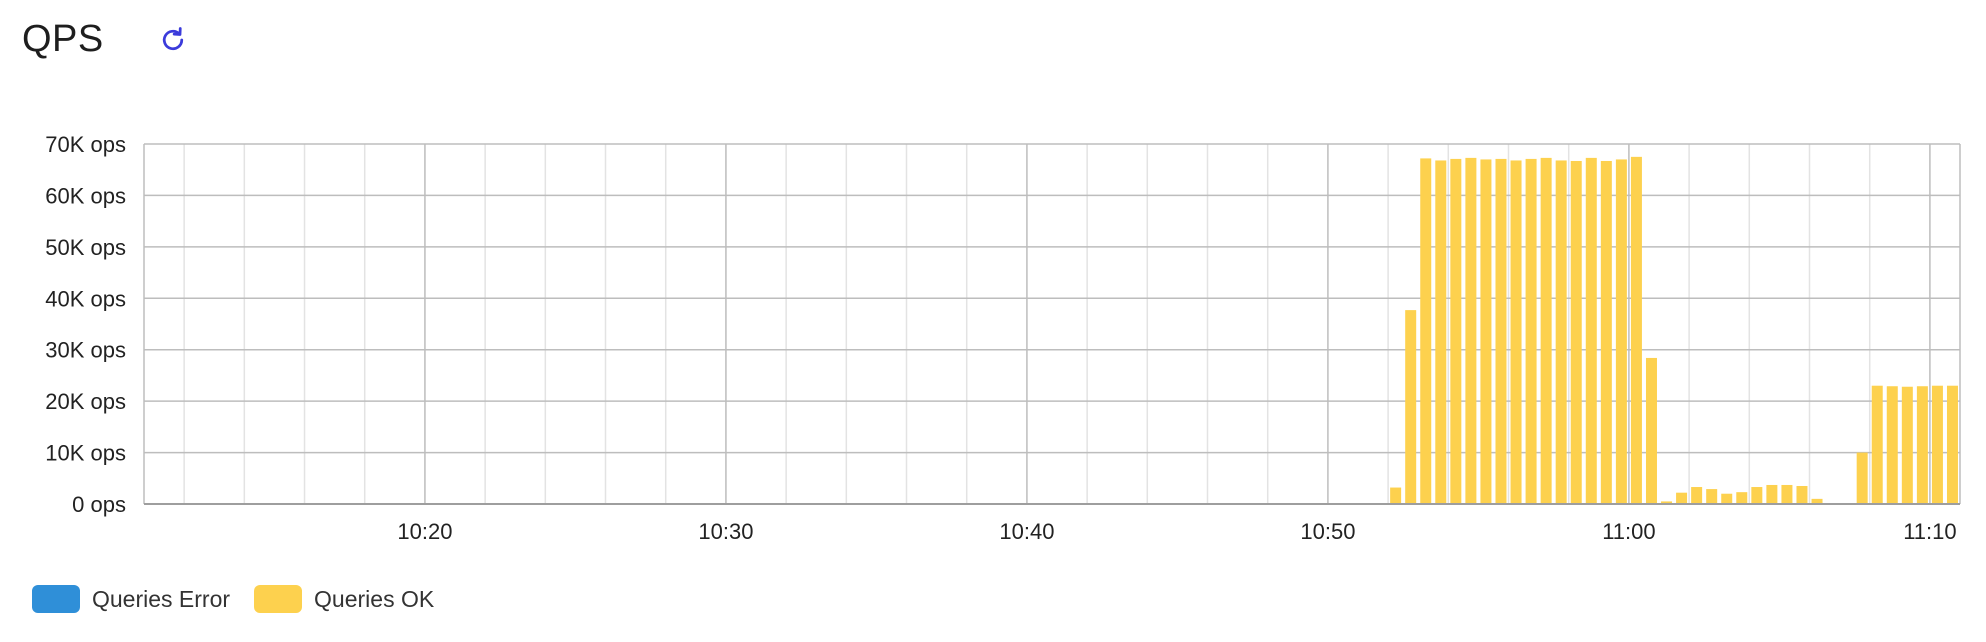  Describe the element at coordinates (99, 504) in the screenshot. I see `y-tick-label: 0 ops` at that location.